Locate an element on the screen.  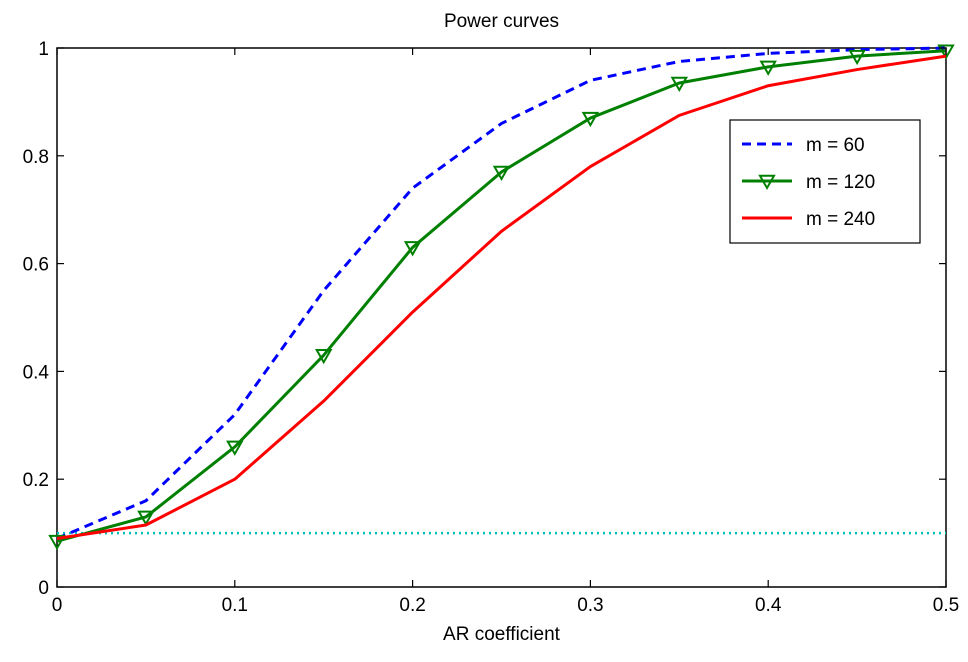
legend-label: m = 120 is located at coordinates (840, 182).